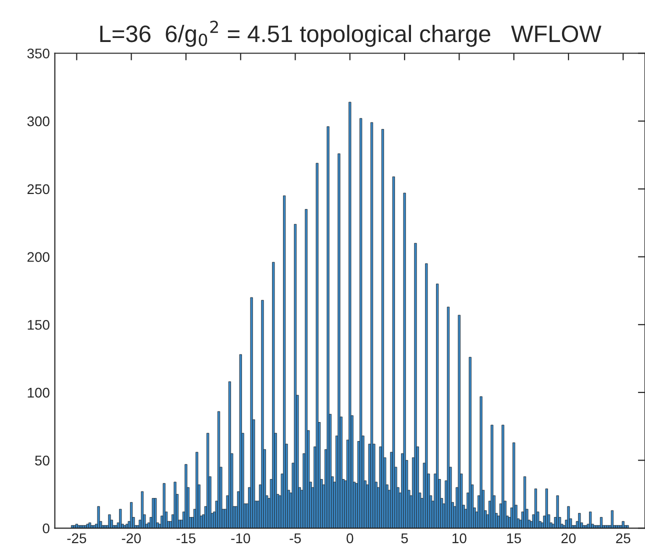 The width and height of the screenshot is (645, 549). What do you see at coordinates (186, 539) in the screenshot?
I see `x-tick-label: -15` at bounding box center [186, 539].